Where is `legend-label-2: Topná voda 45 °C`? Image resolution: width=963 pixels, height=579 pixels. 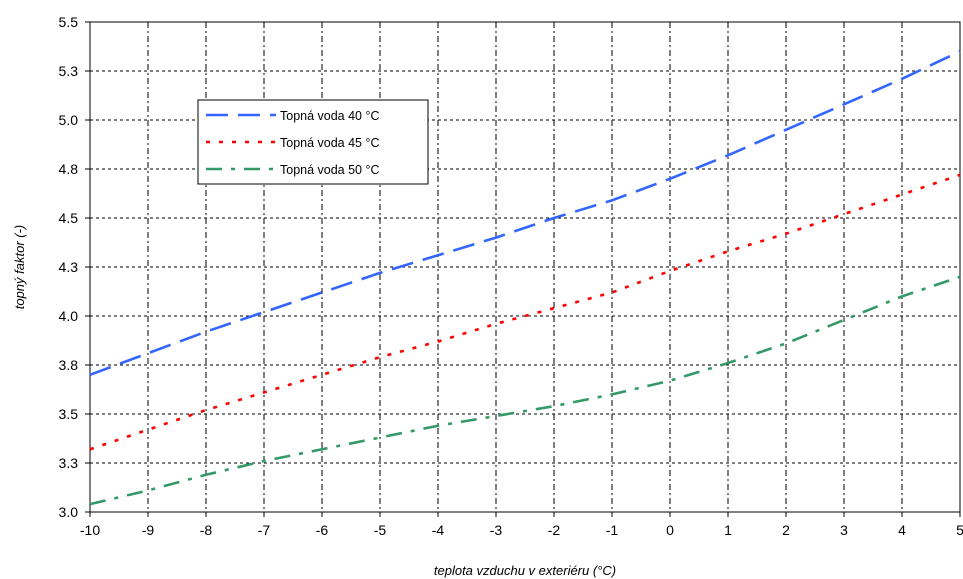
legend-label-2: Topná voda 45 °C is located at coordinates (330, 143).